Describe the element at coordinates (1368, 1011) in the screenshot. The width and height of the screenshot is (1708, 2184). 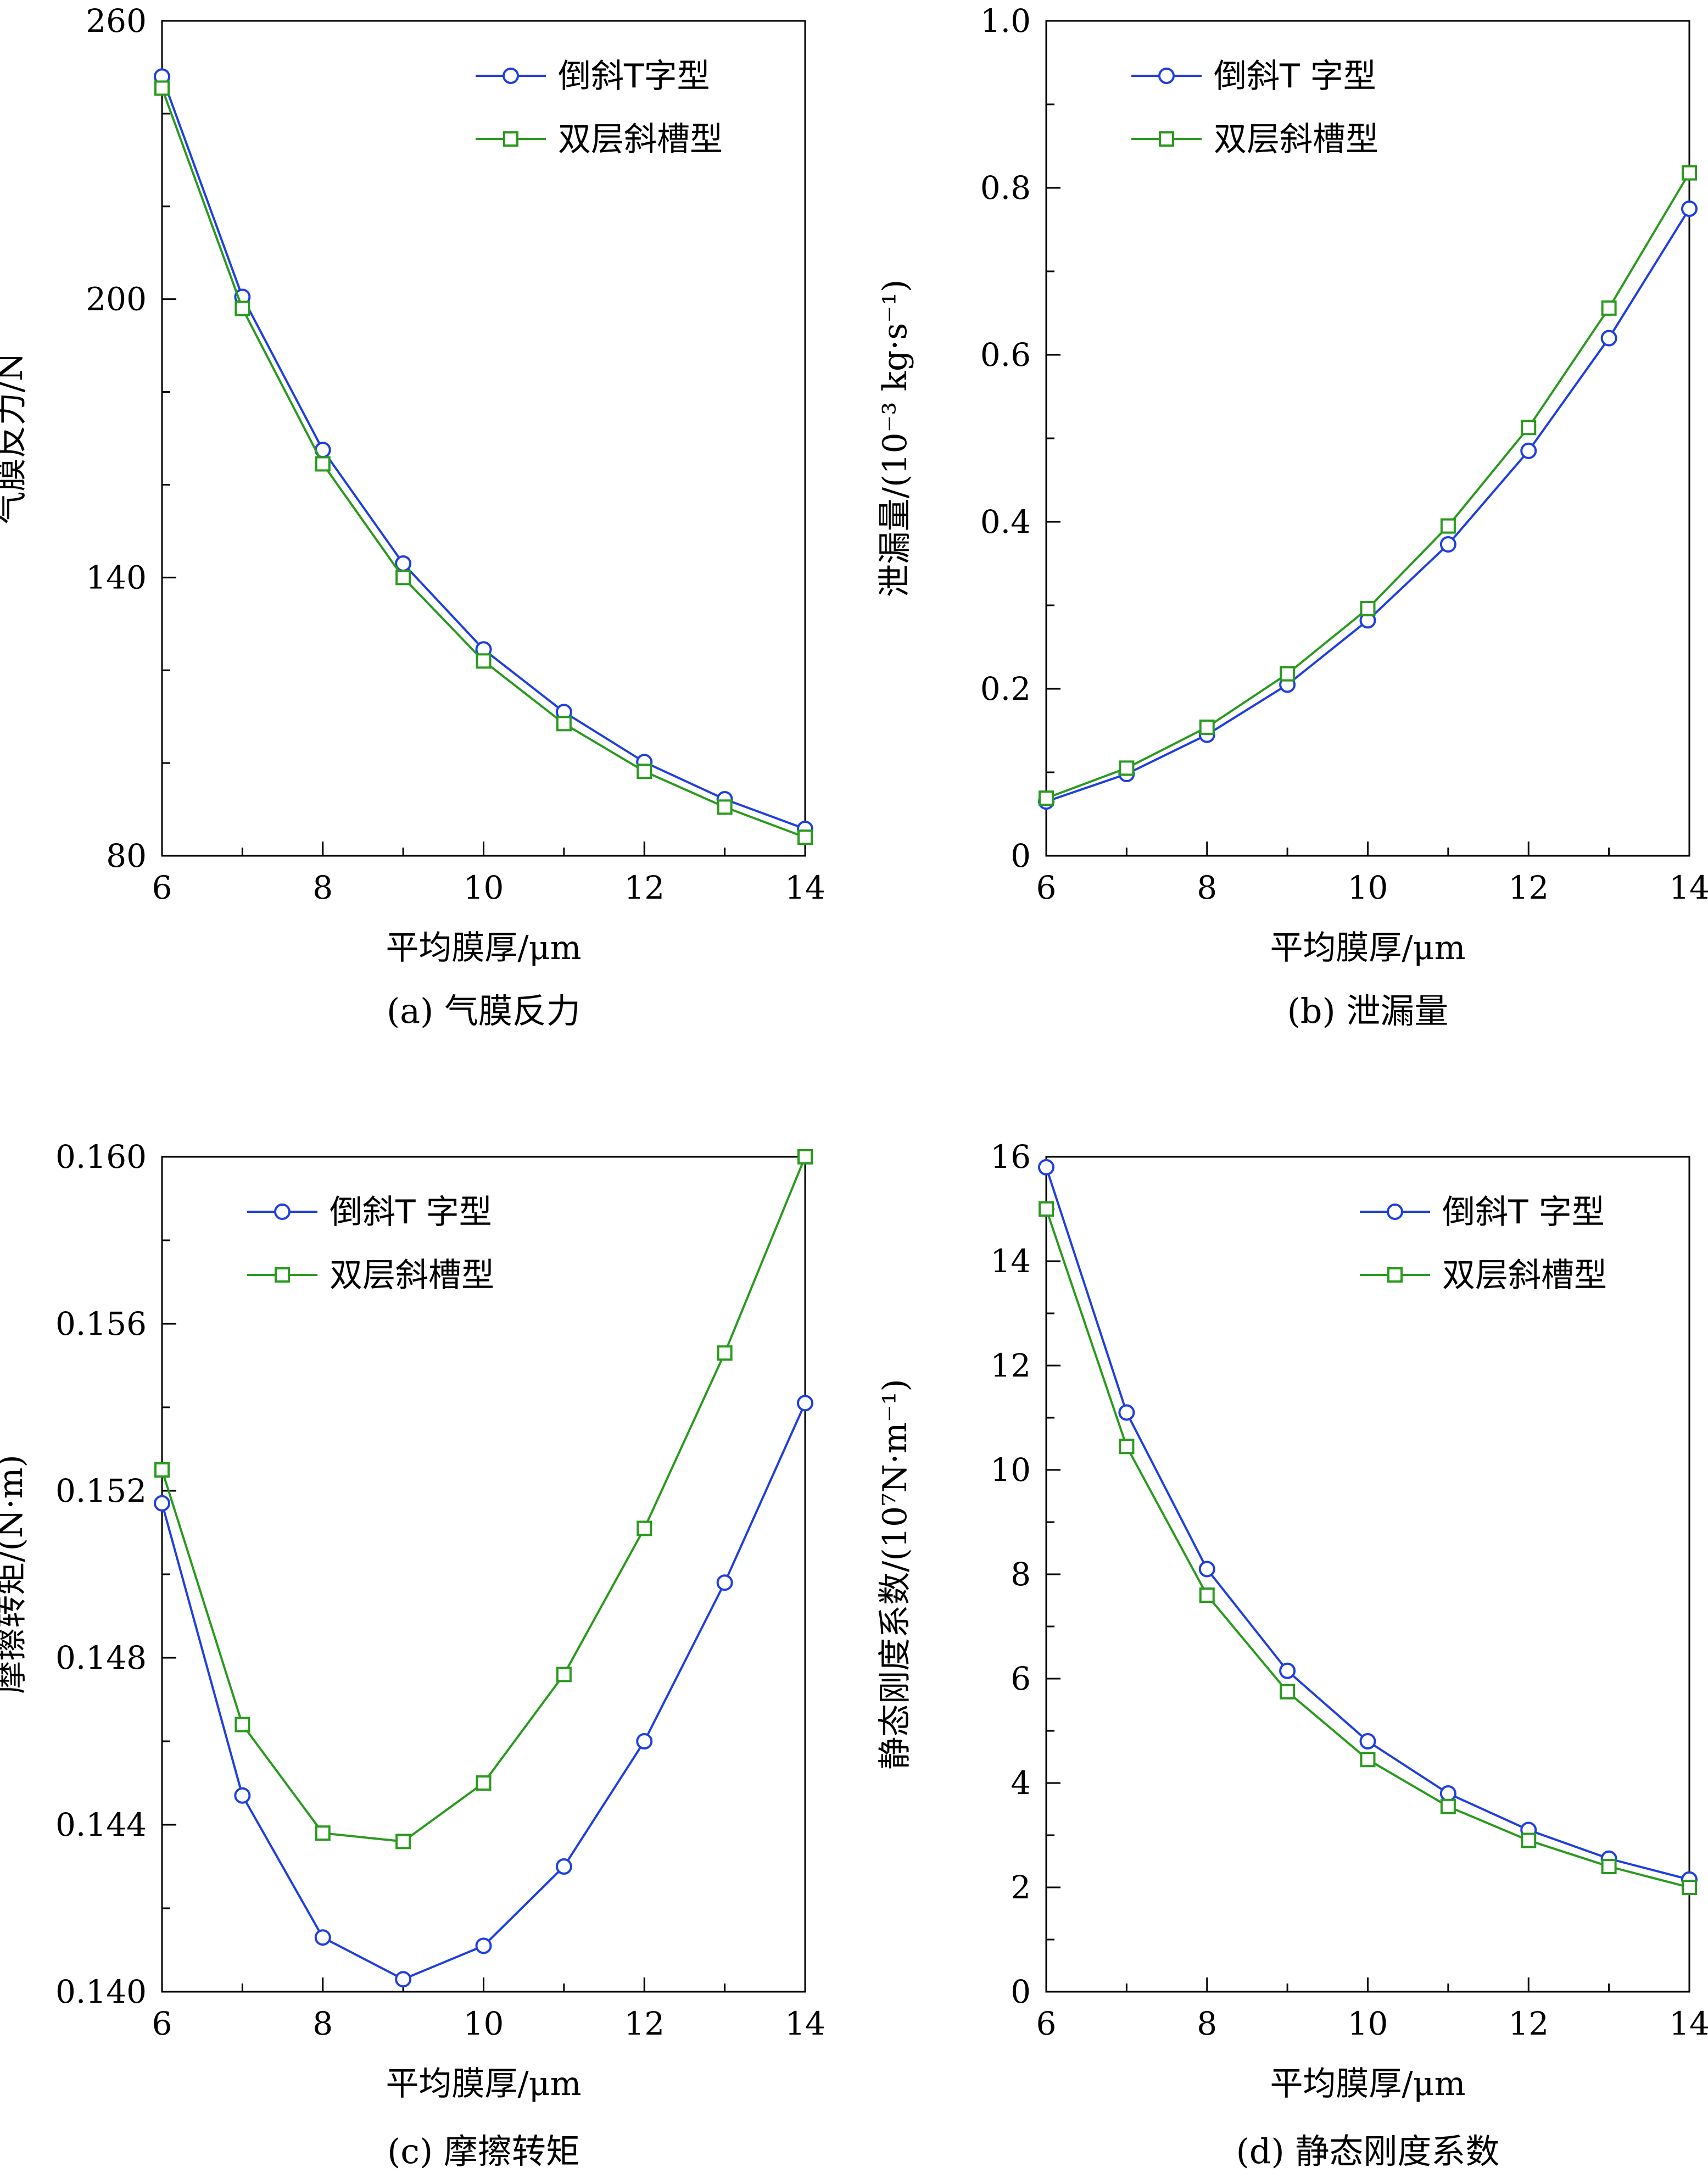
I see `panel-caption: (b) 泄漏量` at that location.